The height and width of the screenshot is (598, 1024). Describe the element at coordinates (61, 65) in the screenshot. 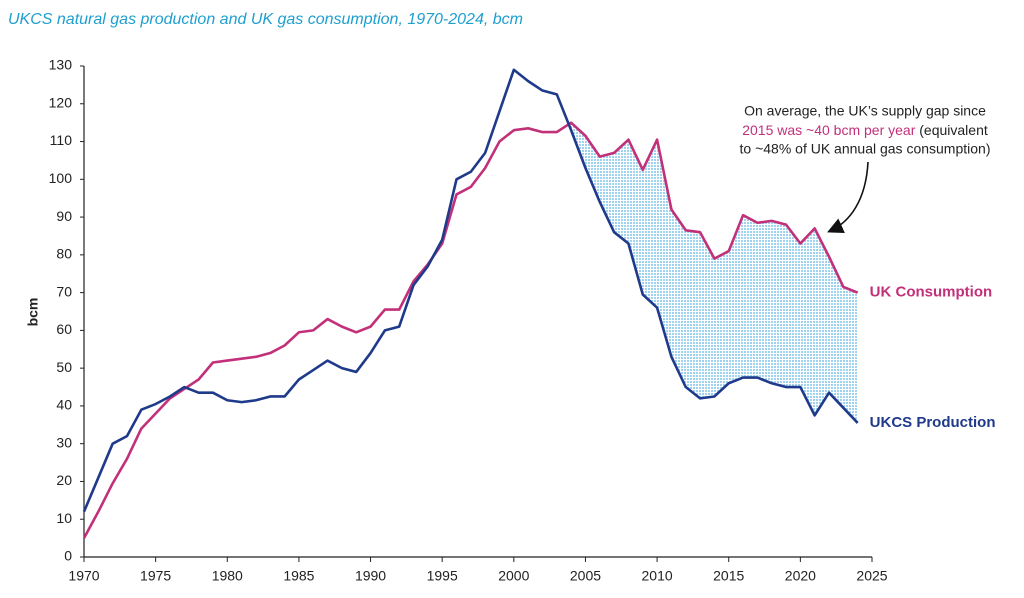

I see `y-tick-label: 130` at that location.